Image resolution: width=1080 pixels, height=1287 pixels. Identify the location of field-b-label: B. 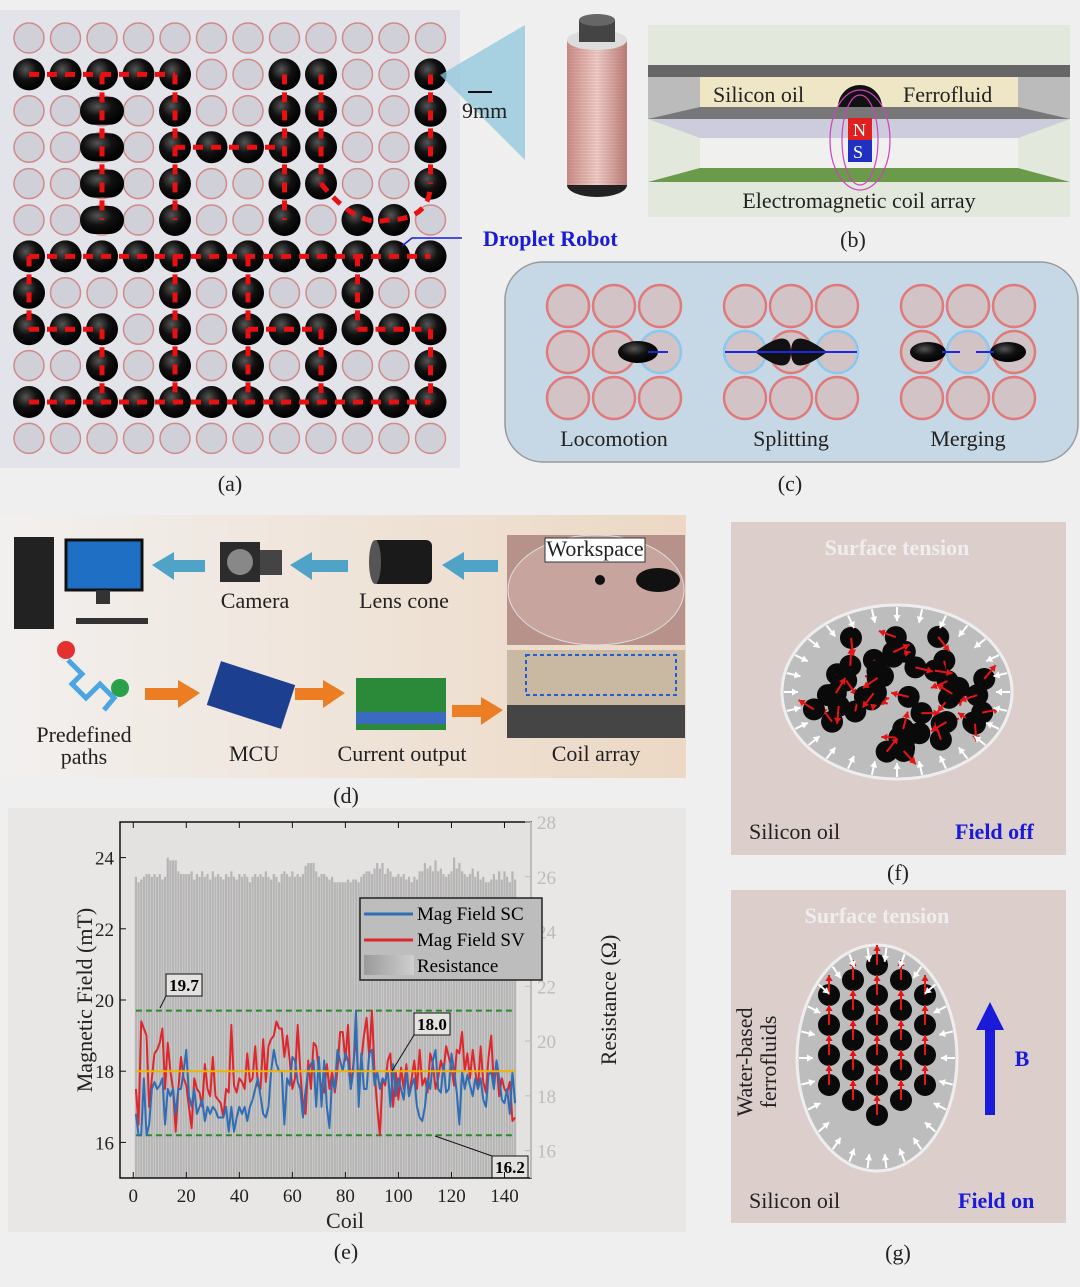
(1022, 1058).